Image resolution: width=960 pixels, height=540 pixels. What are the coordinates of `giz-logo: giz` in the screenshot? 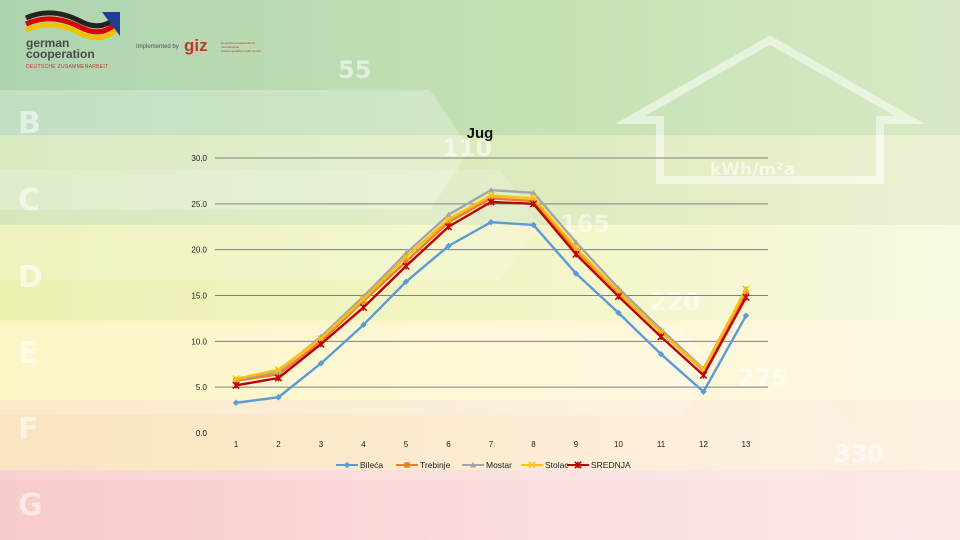 It's located at (196, 45).